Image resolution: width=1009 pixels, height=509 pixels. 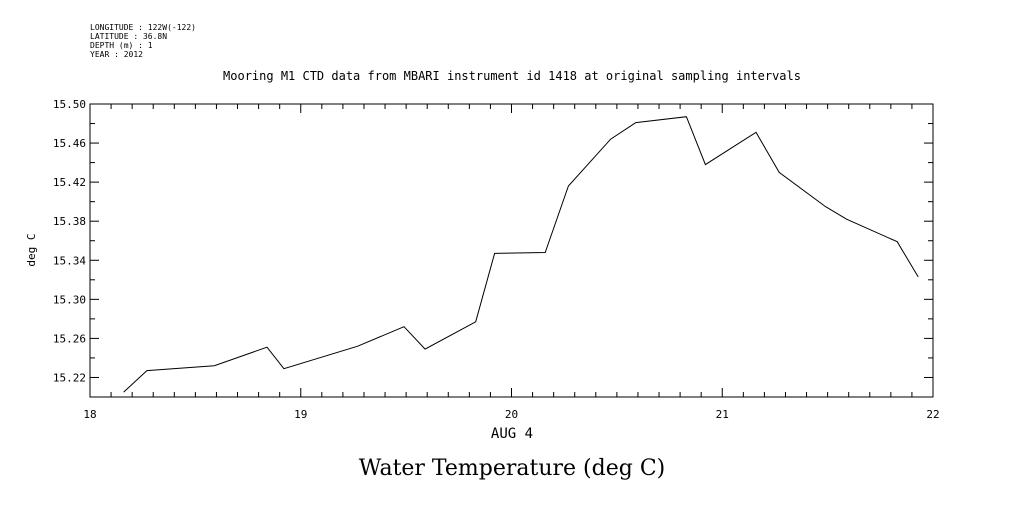 I want to click on longitude-text: LONGITUDE : 122W(-122), so click(x=143, y=27).